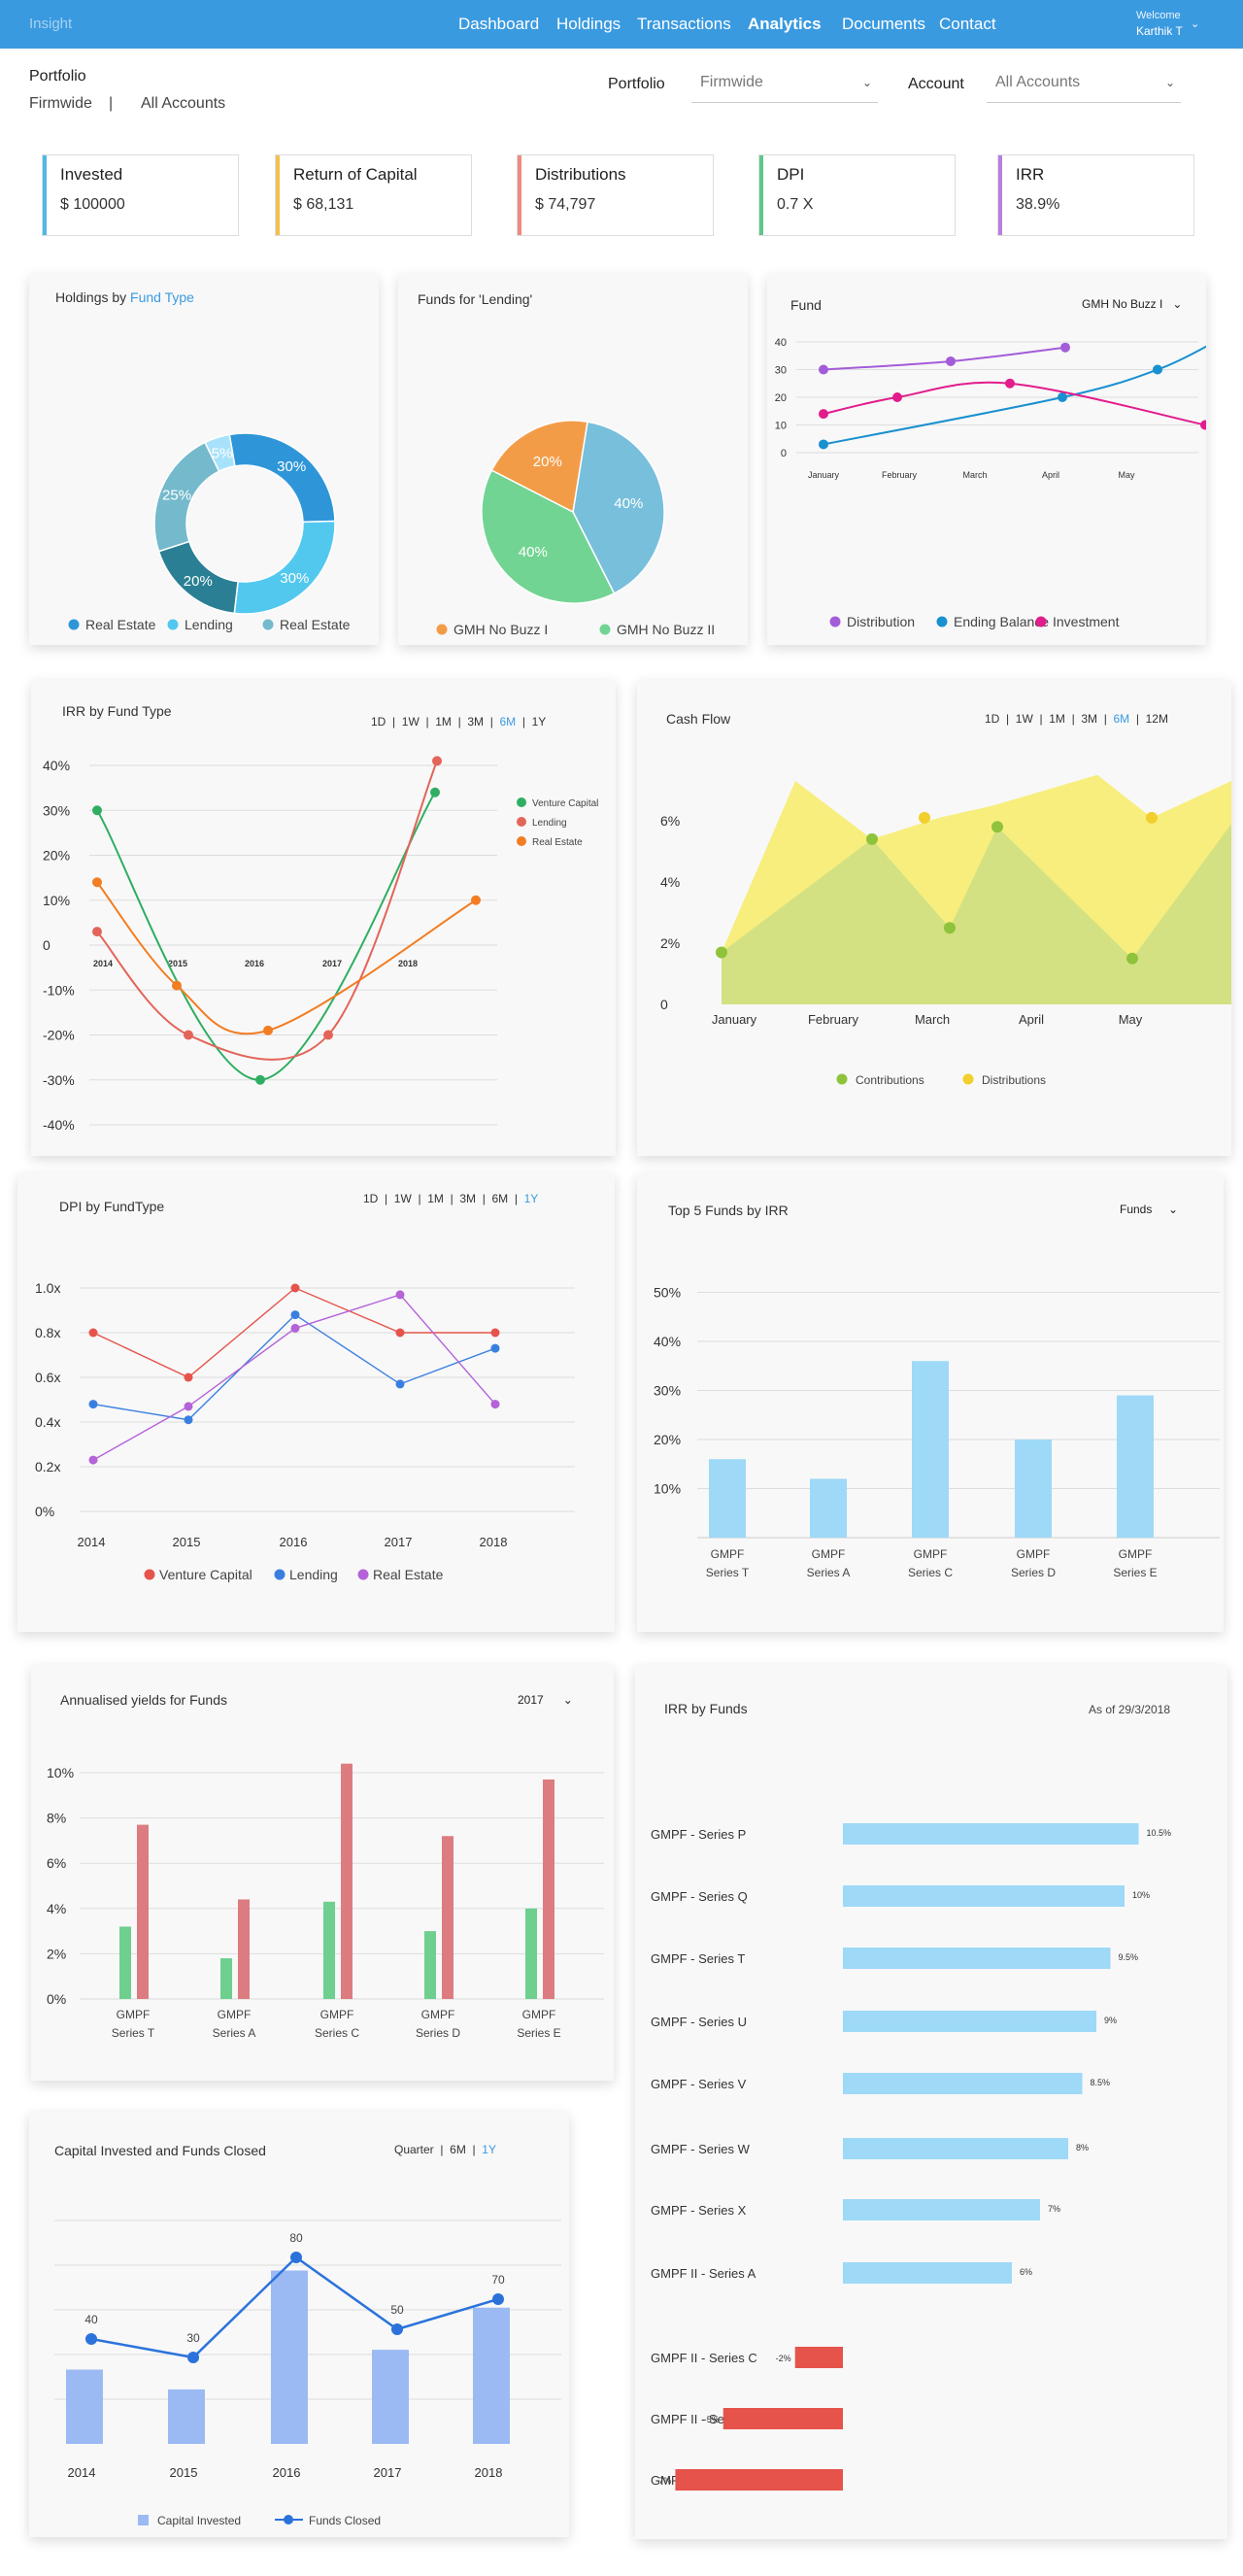  I want to click on x-tick-label: March, so click(933, 1019).